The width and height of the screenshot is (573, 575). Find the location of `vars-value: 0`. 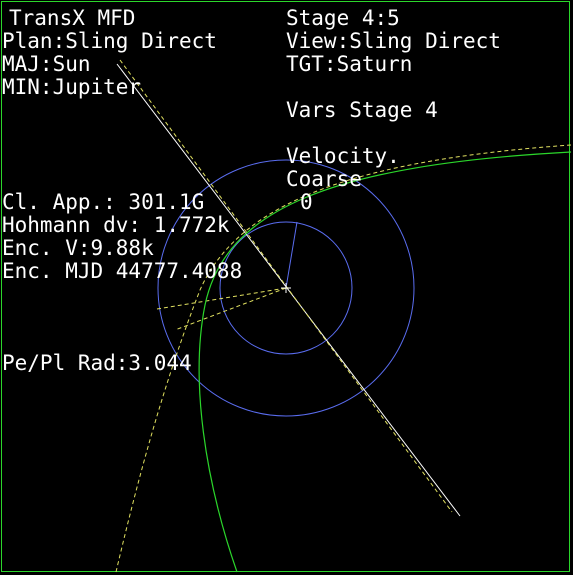

vars-value: 0 is located at coordinates (306, 202).